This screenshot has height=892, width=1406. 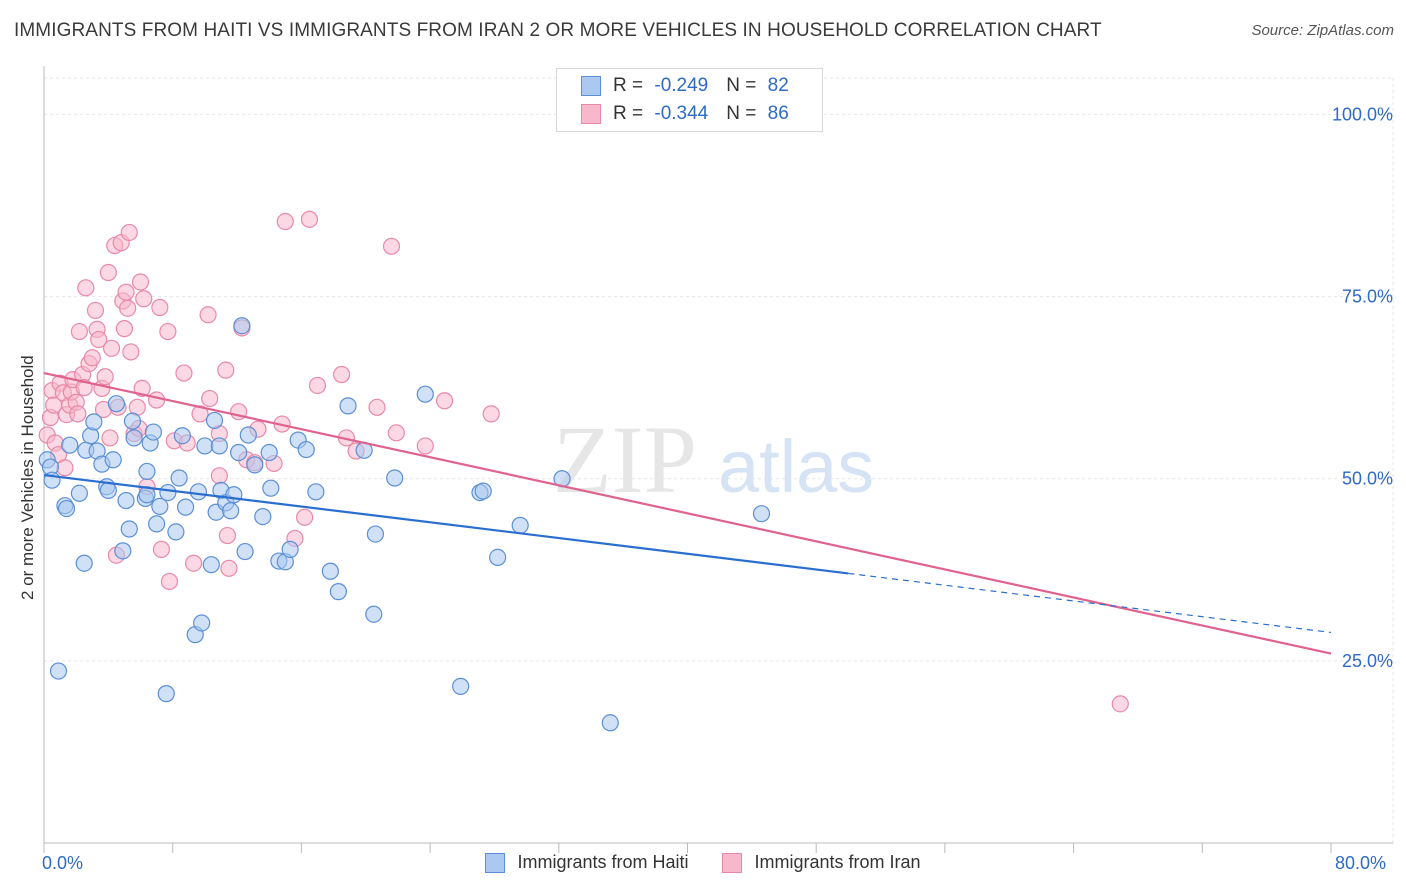 I want to click on legend-n-value: 86, so click(x=778, y=113).